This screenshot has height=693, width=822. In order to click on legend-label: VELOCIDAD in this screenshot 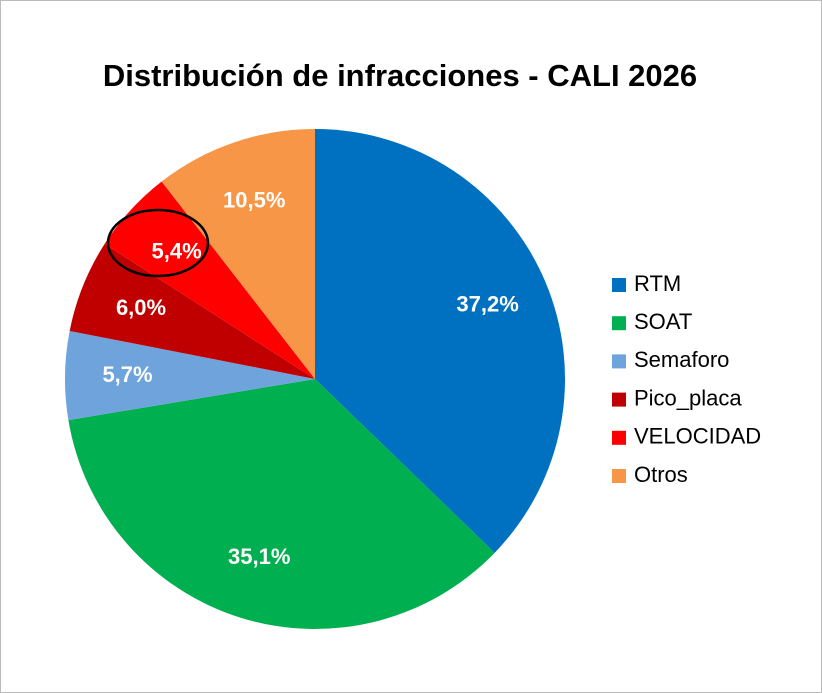, I will do `click(697, 436)`.